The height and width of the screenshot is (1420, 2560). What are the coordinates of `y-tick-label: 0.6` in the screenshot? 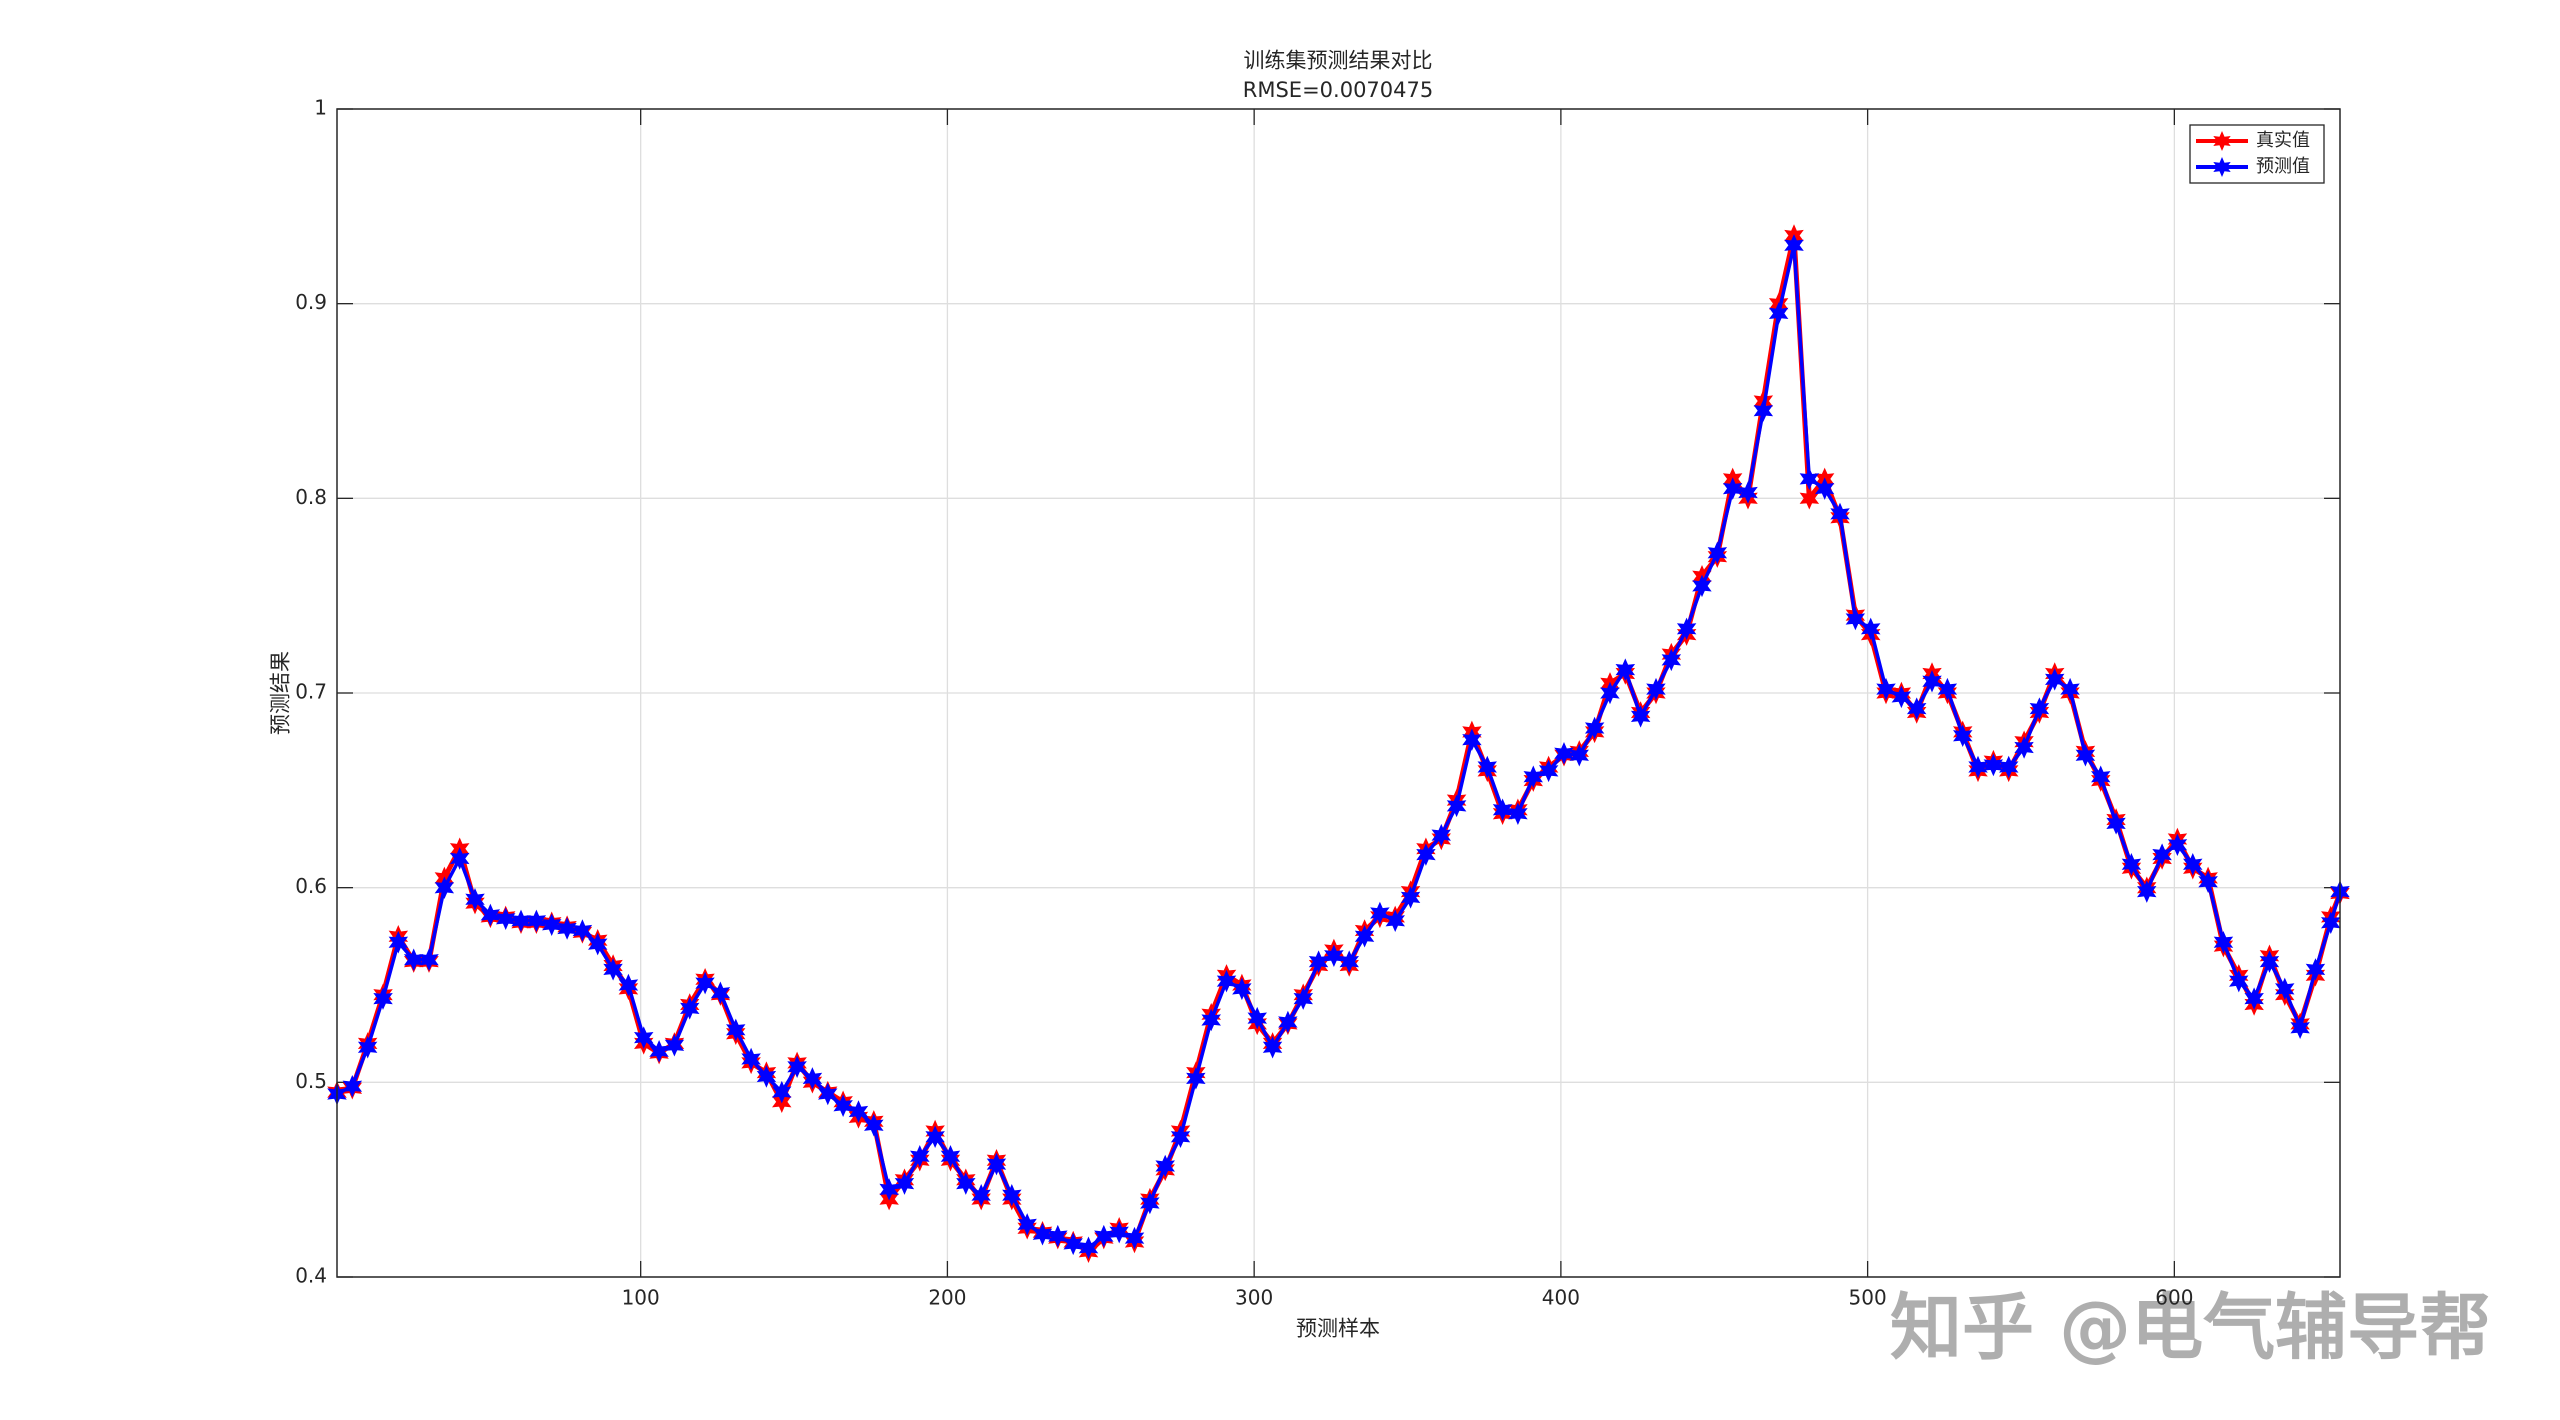 It's located at (311, 886).